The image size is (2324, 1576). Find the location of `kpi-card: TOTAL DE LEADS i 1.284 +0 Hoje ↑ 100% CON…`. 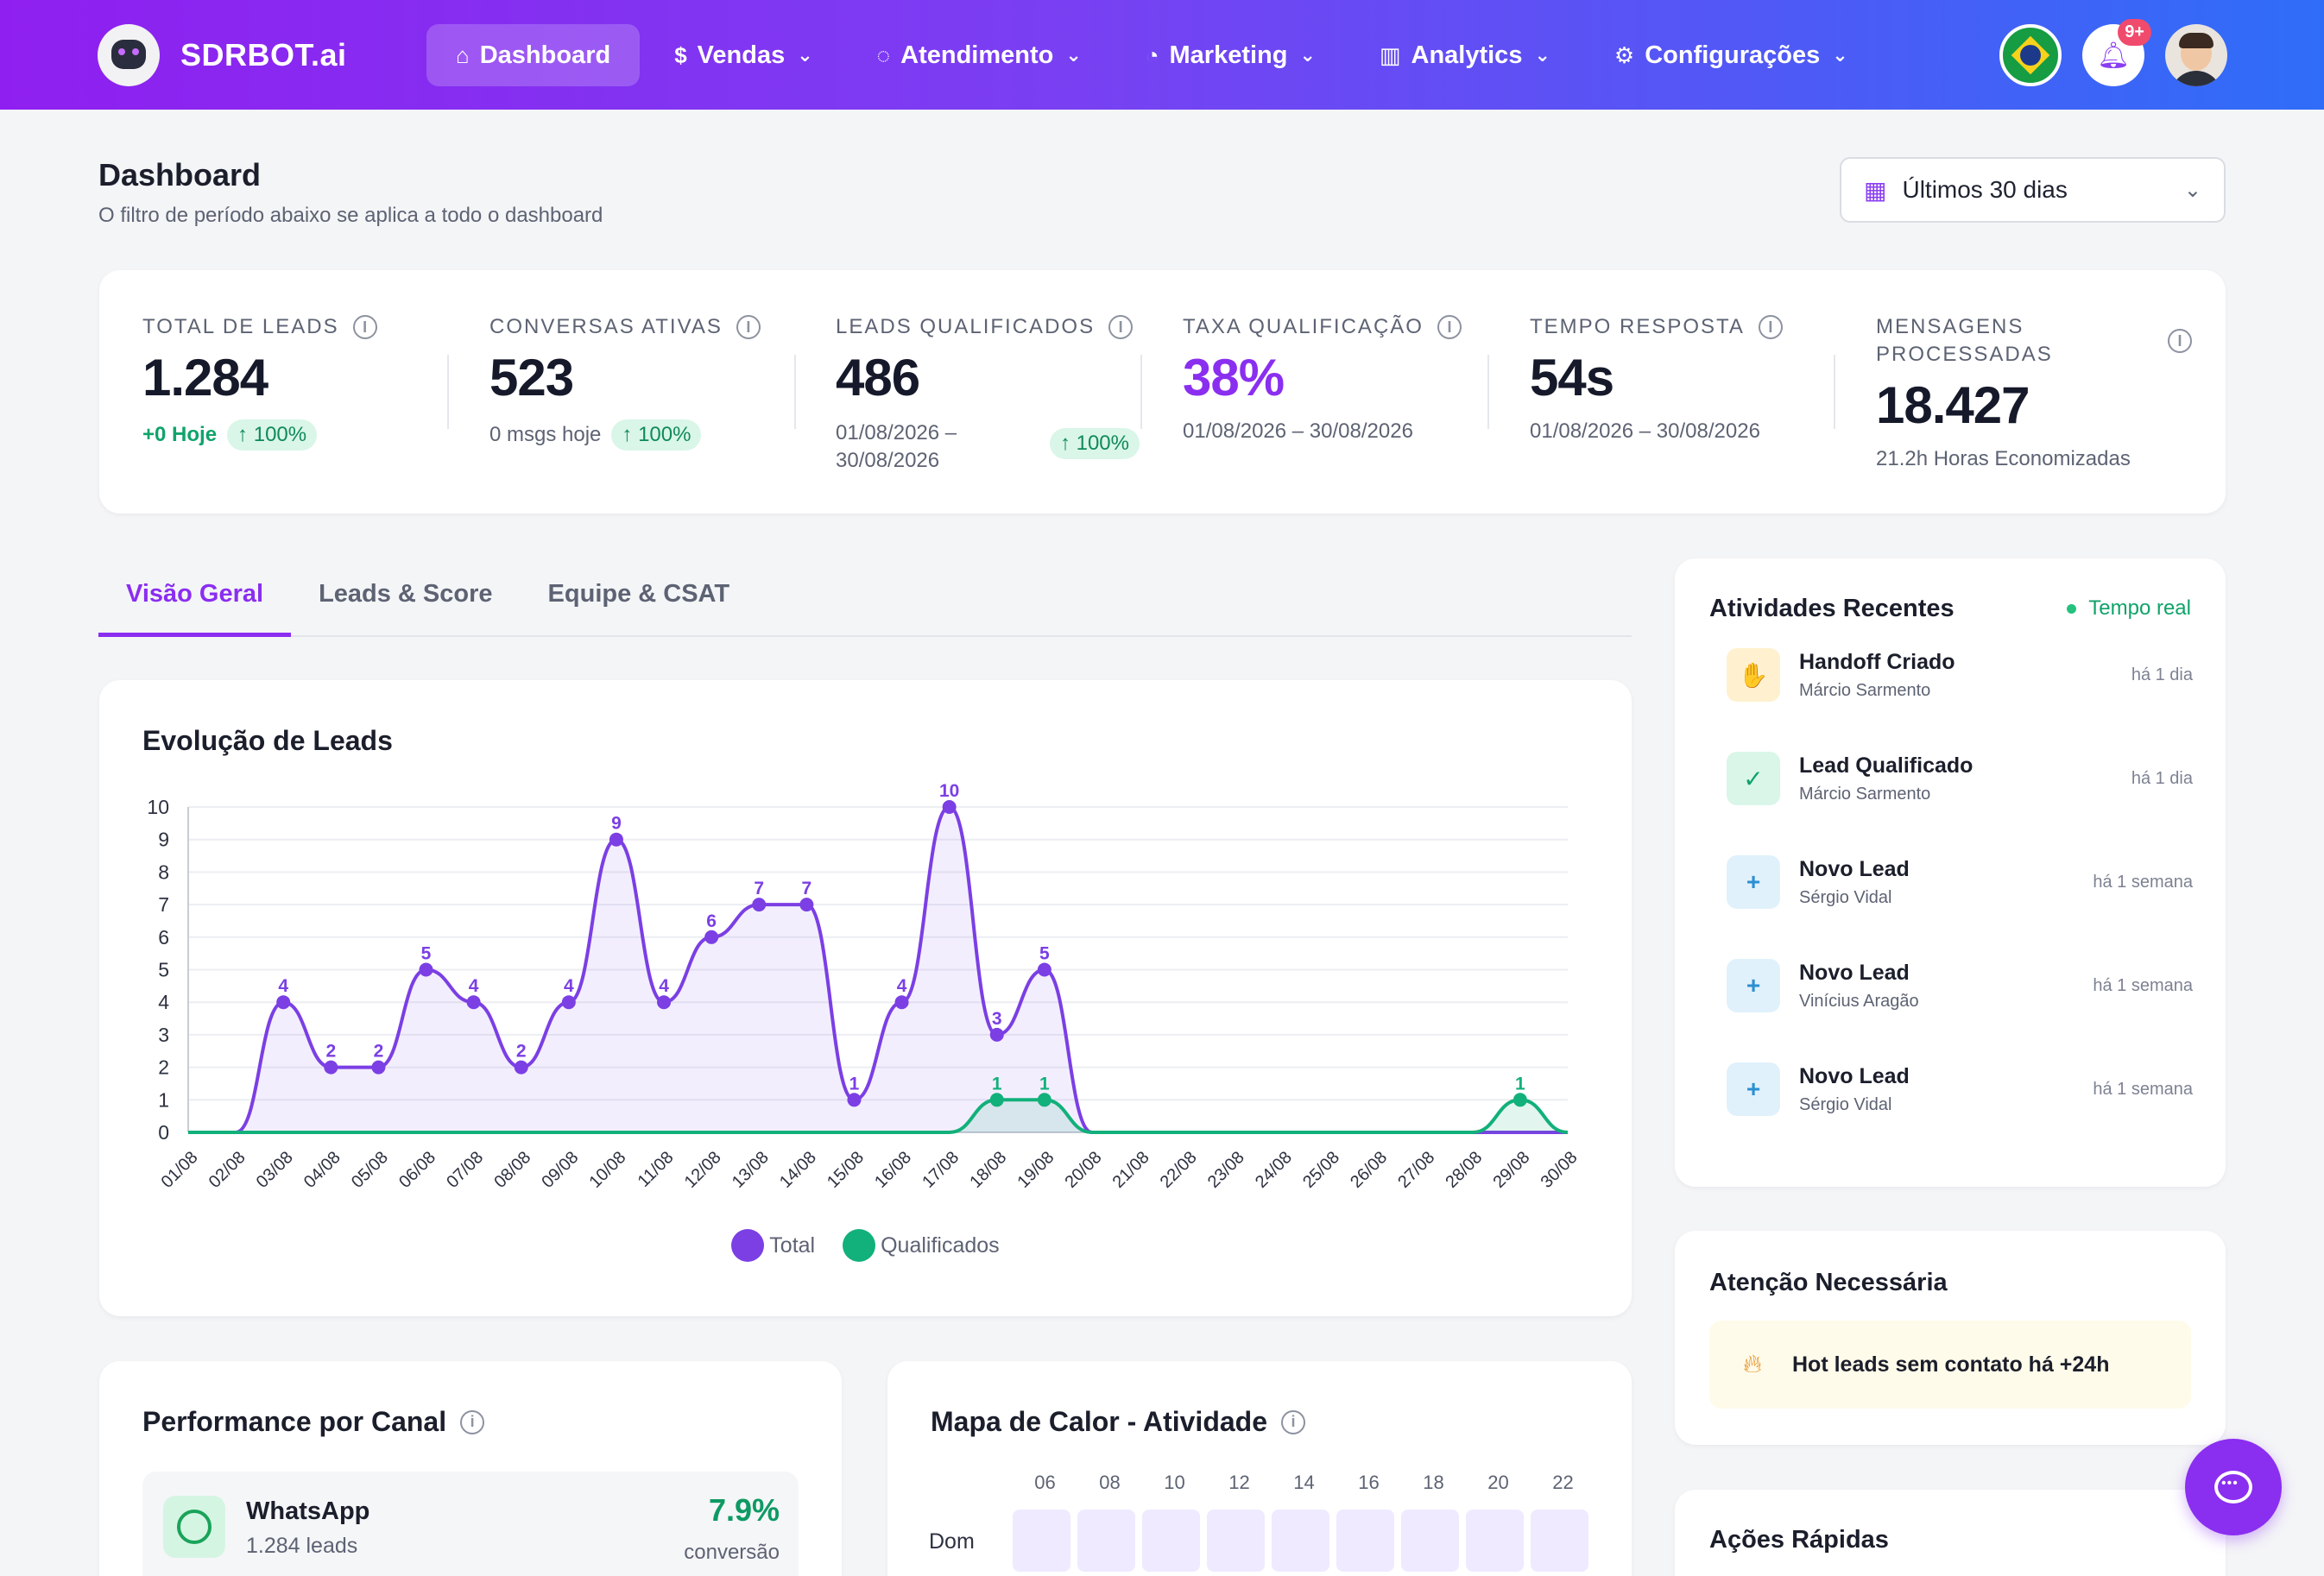

kpi-card: TOTAL DE LEADS i 1.284 +0 Hoje ↑ 100% CON… is located at coordinates (1162, 392).